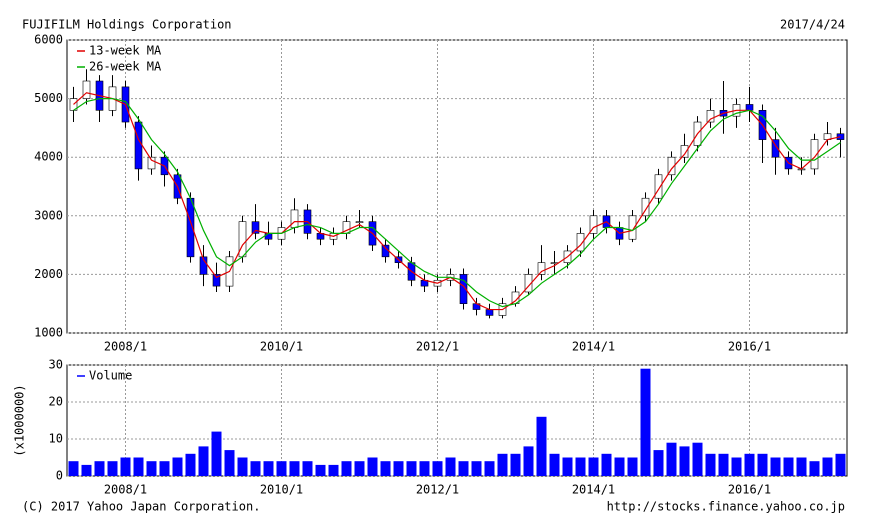 Image resolution: width=870 pixels, height=529 pixels. What do you see at coordinates (56, 439) in the screenshot?
I see `y-tick-label: 10` at bounding box center [56, 439].